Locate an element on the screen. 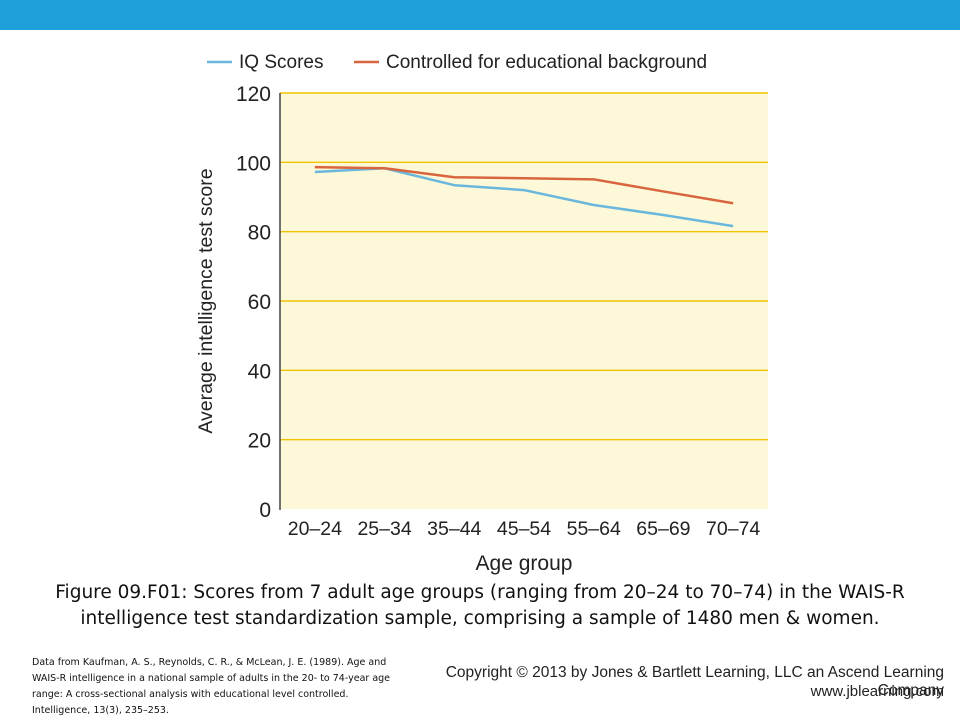  x-tick-label: 55–64 is located at coordinates (594, 529).